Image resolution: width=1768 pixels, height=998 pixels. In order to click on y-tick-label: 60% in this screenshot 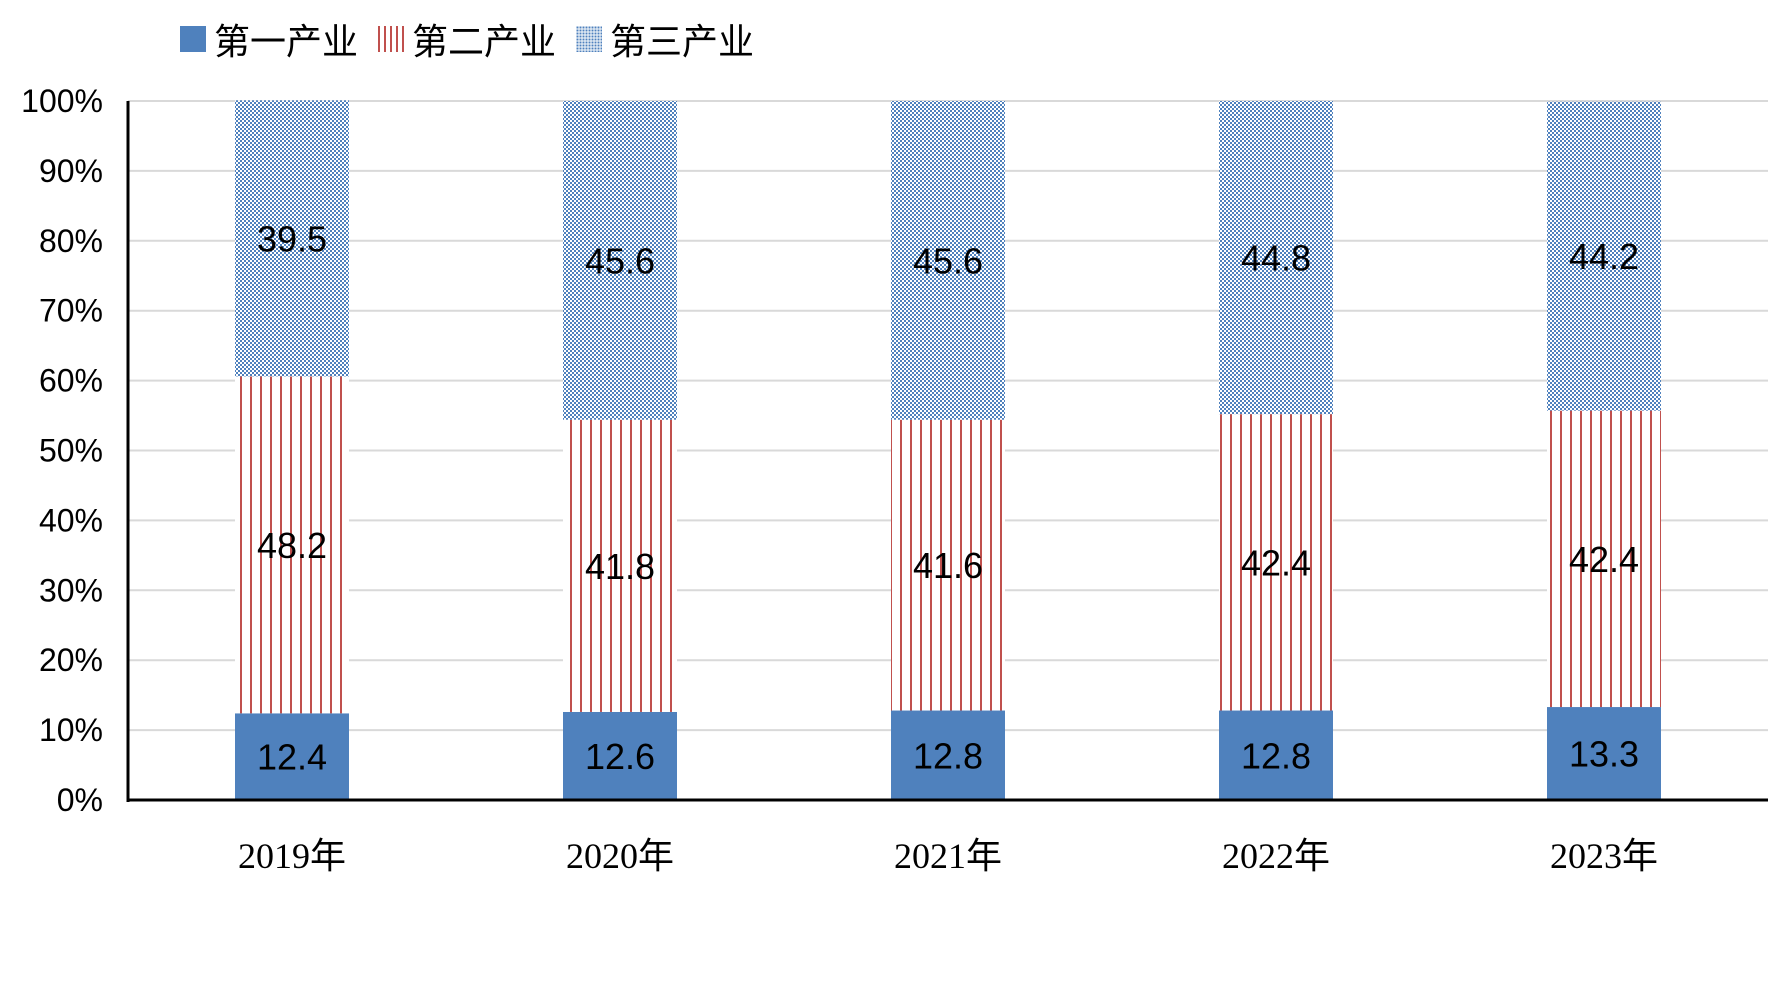, I will do `click(71, 381)`.